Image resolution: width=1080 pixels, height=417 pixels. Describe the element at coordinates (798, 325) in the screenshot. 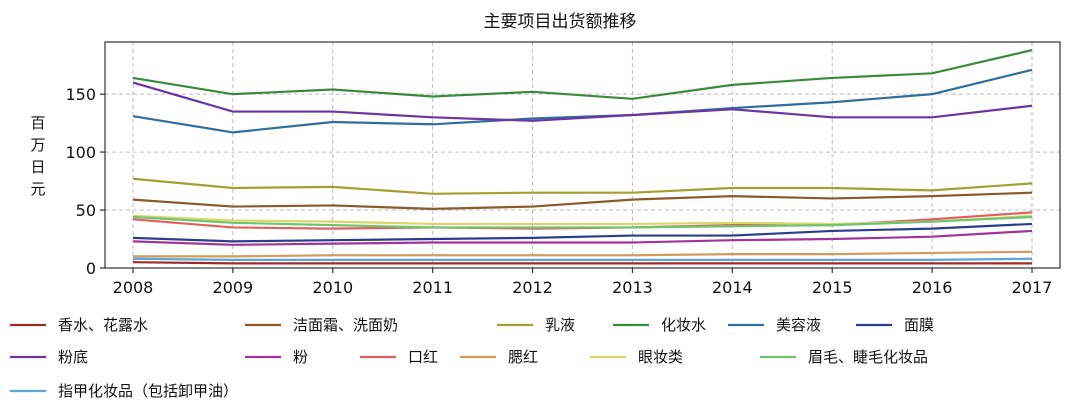

I see `legend-label-4: 美容液` at that location.